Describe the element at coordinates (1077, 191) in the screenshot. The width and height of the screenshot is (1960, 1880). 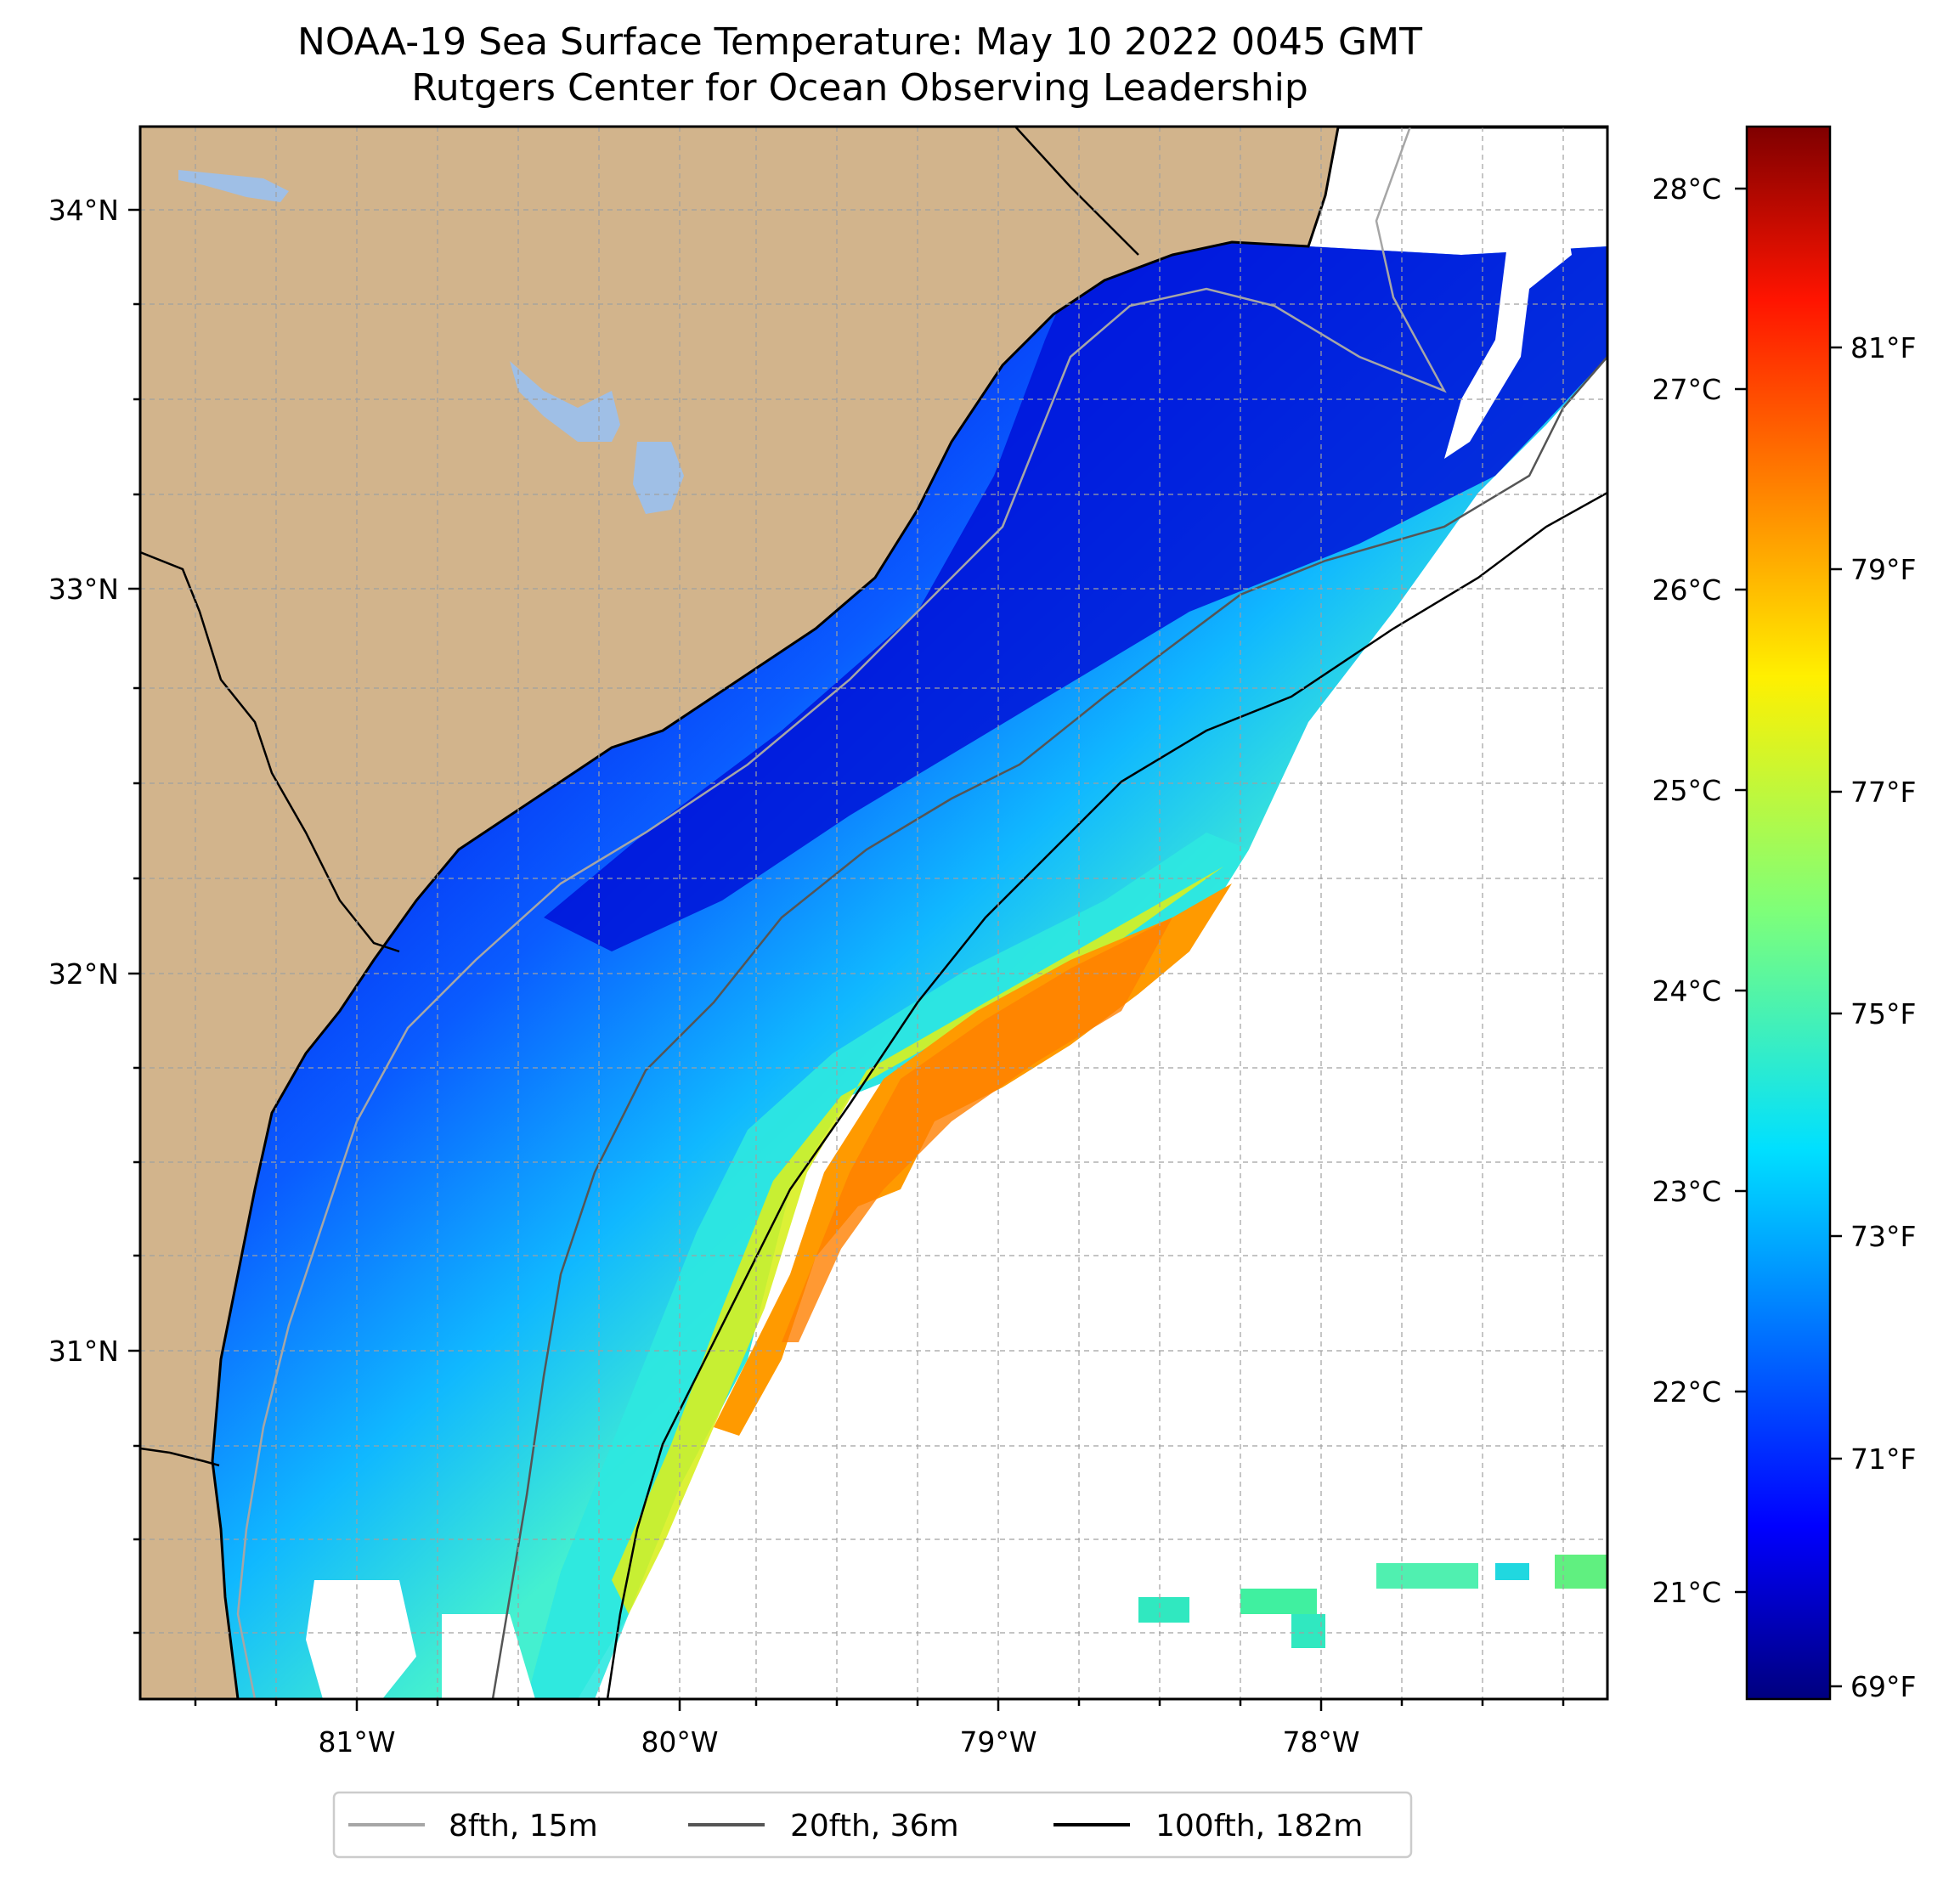
I see `state-border-nc-sc` at that location.